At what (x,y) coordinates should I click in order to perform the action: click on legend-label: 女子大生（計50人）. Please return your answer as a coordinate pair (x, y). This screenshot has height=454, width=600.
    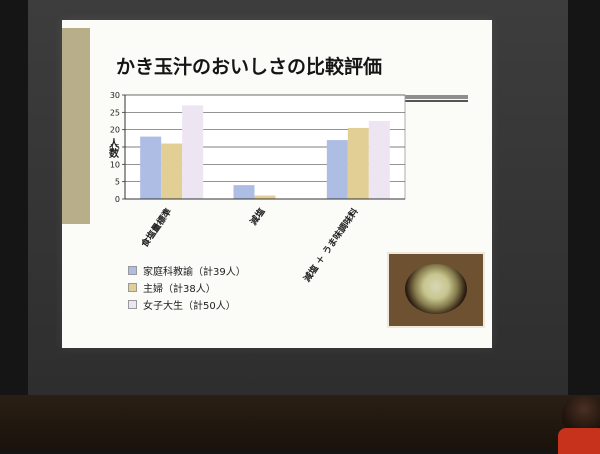
    Looking at the image, I should click on (189, 306).